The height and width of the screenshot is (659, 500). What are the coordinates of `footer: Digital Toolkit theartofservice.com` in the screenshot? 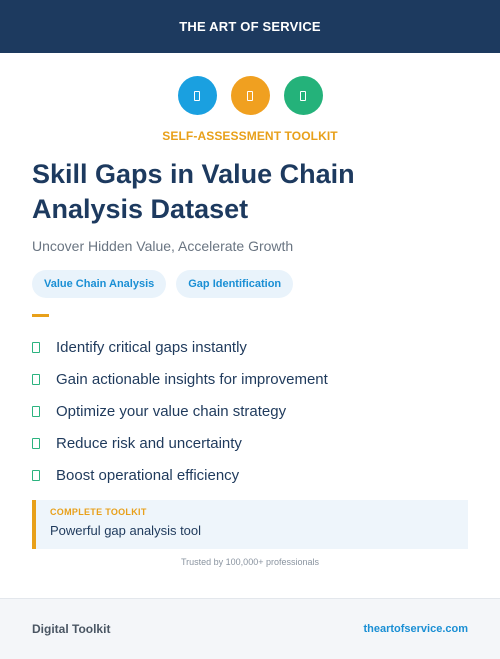 It's located at (250, 628).